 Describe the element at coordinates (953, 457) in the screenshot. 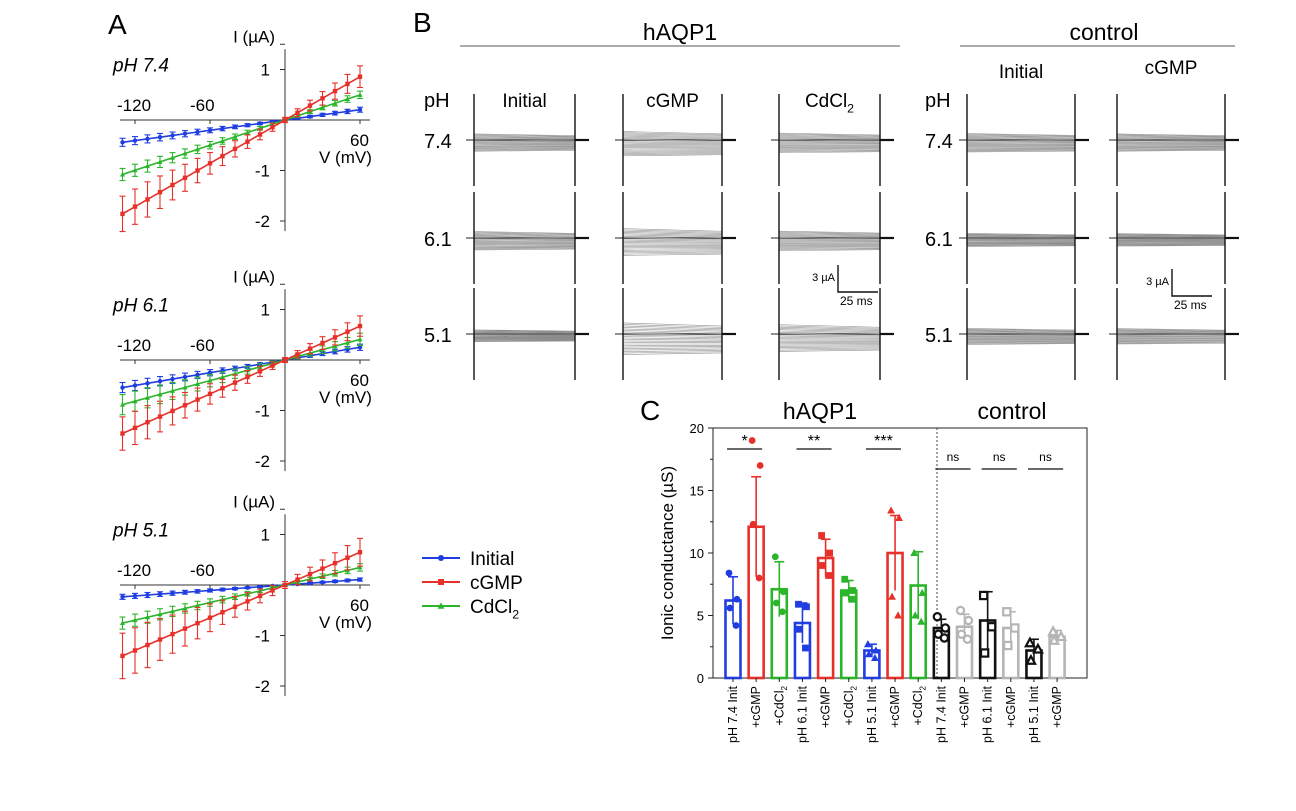

I see `significance-label: ns` at that location.